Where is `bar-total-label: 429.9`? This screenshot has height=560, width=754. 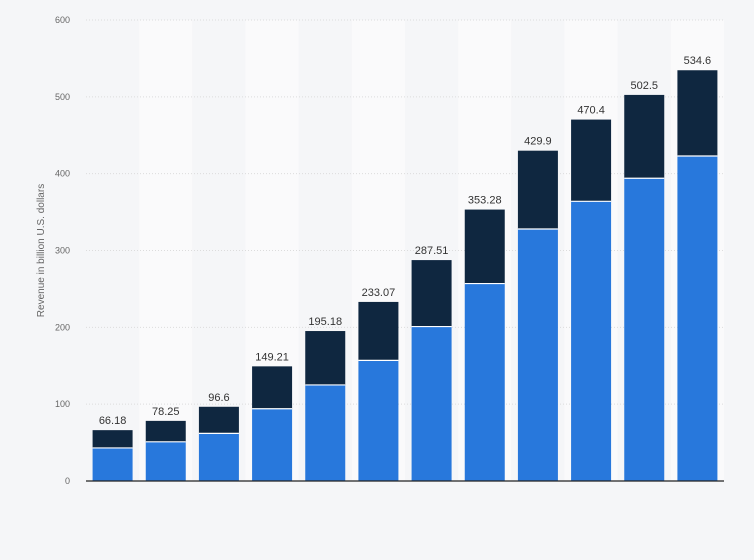 bar-total-label: 429.9 is located at coordinates (538, 142).